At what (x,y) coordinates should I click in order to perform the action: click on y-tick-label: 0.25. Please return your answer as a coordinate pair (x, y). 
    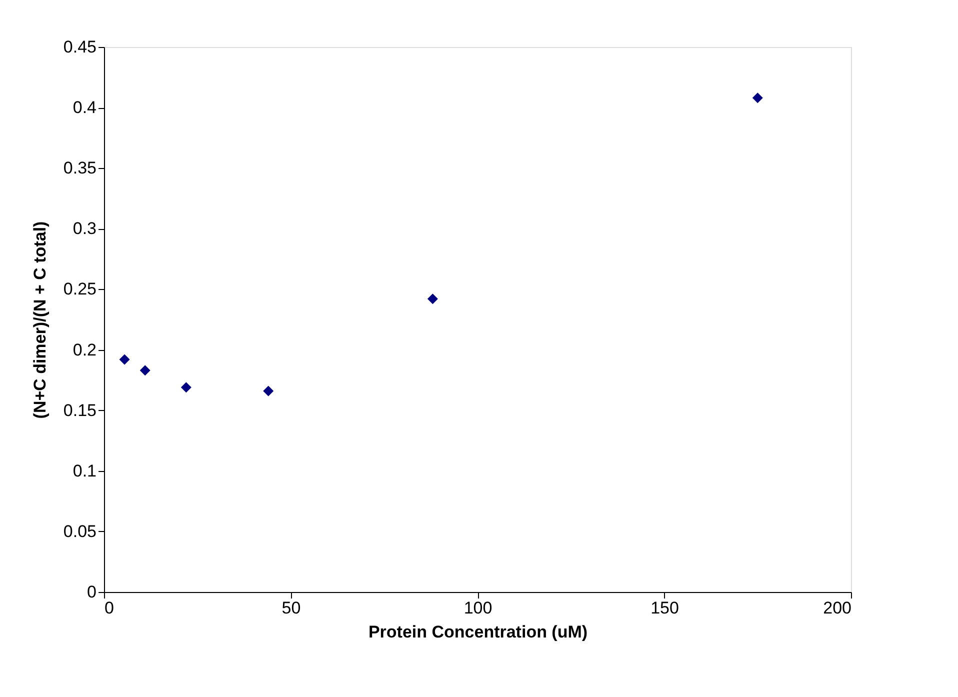
    Looking at the image, I should click on (79, 289).